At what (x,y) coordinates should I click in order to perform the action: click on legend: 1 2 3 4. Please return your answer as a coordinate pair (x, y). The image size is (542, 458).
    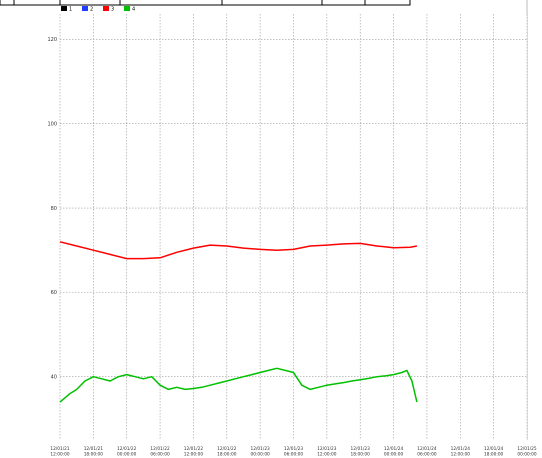
    Looking at the image, I should click on (98, 9).